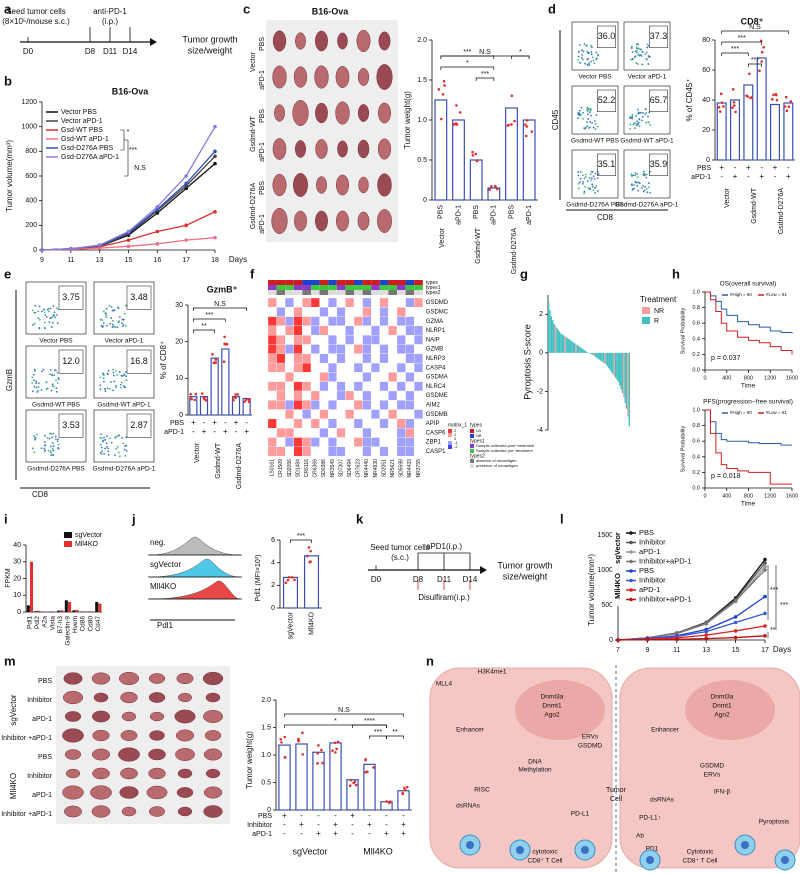  What do you see at coordinates (696, 426) in the screenshot?
I see `y-tick-label: 0.8` at bounding box center [696, 426].